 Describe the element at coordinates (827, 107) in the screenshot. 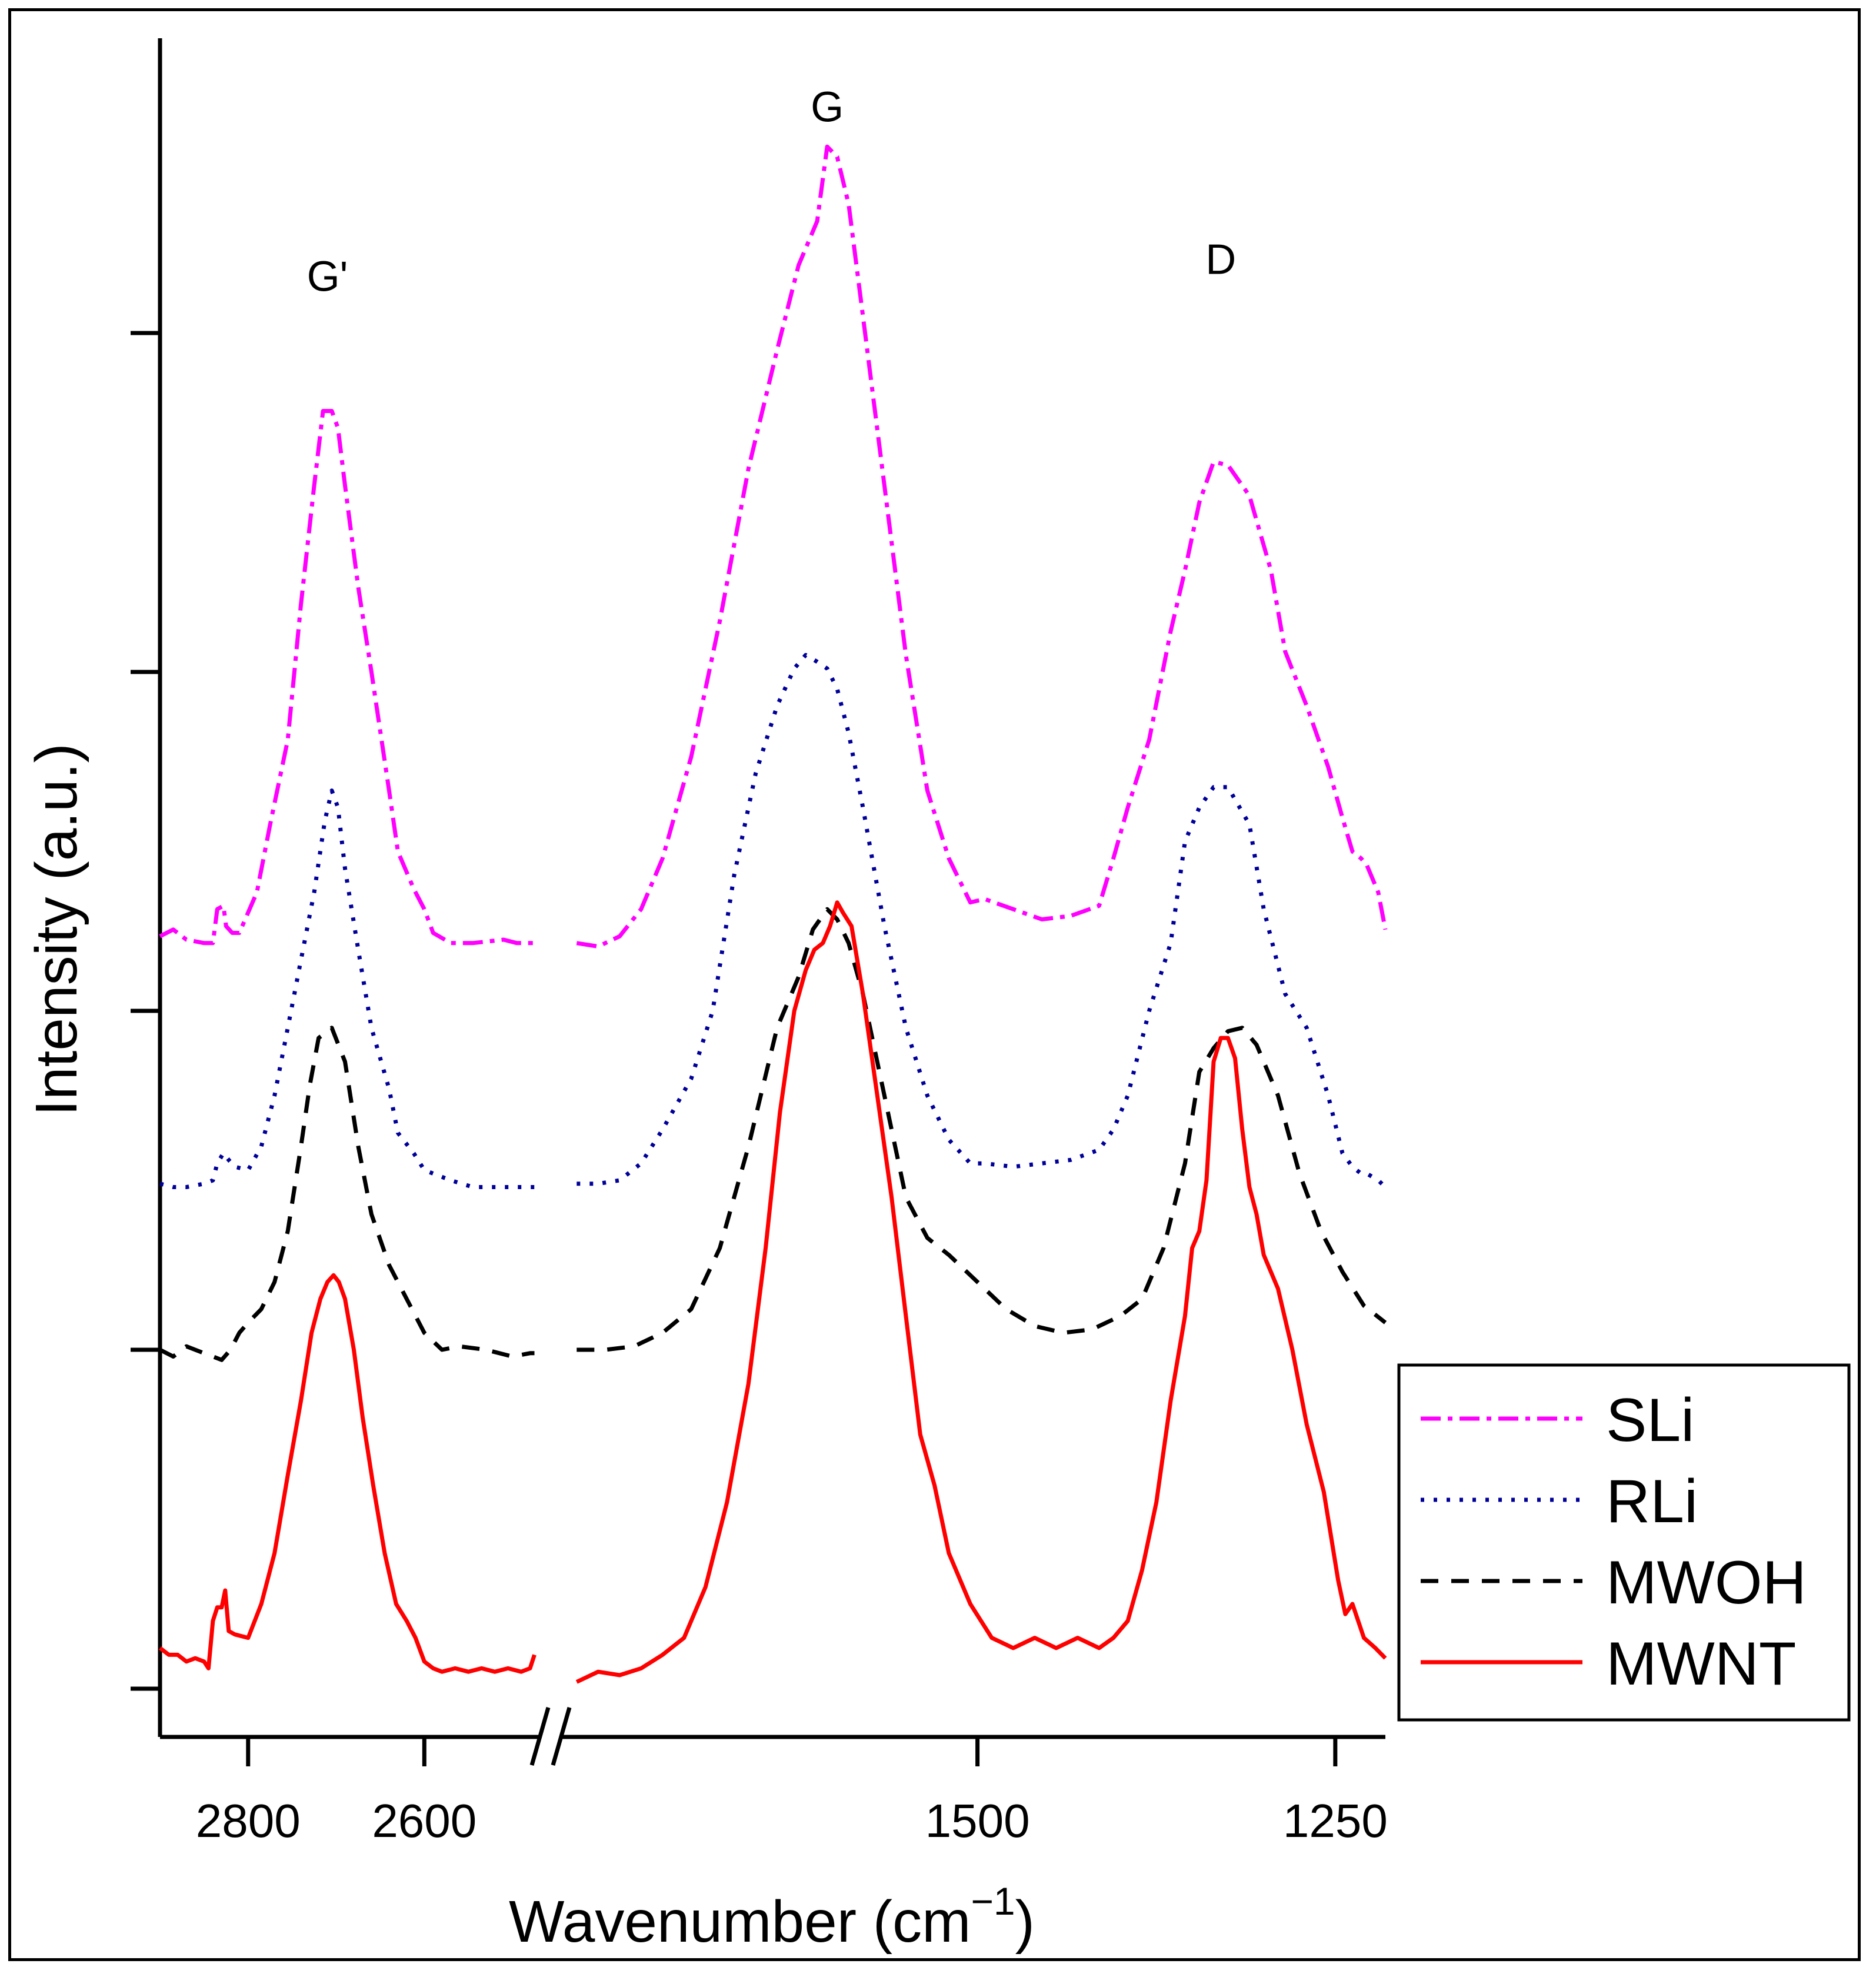

I see `annotation-g: G` at that location.